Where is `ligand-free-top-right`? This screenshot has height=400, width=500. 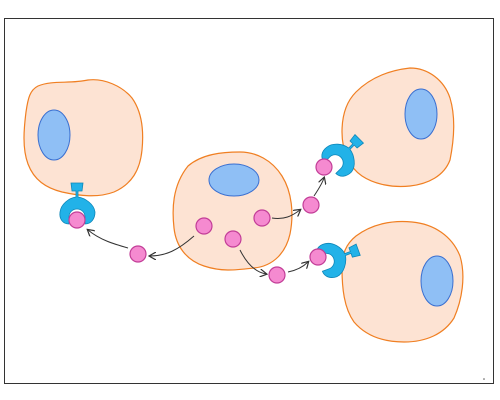
ligand-free-top-right is located at coordinates (311, 205).